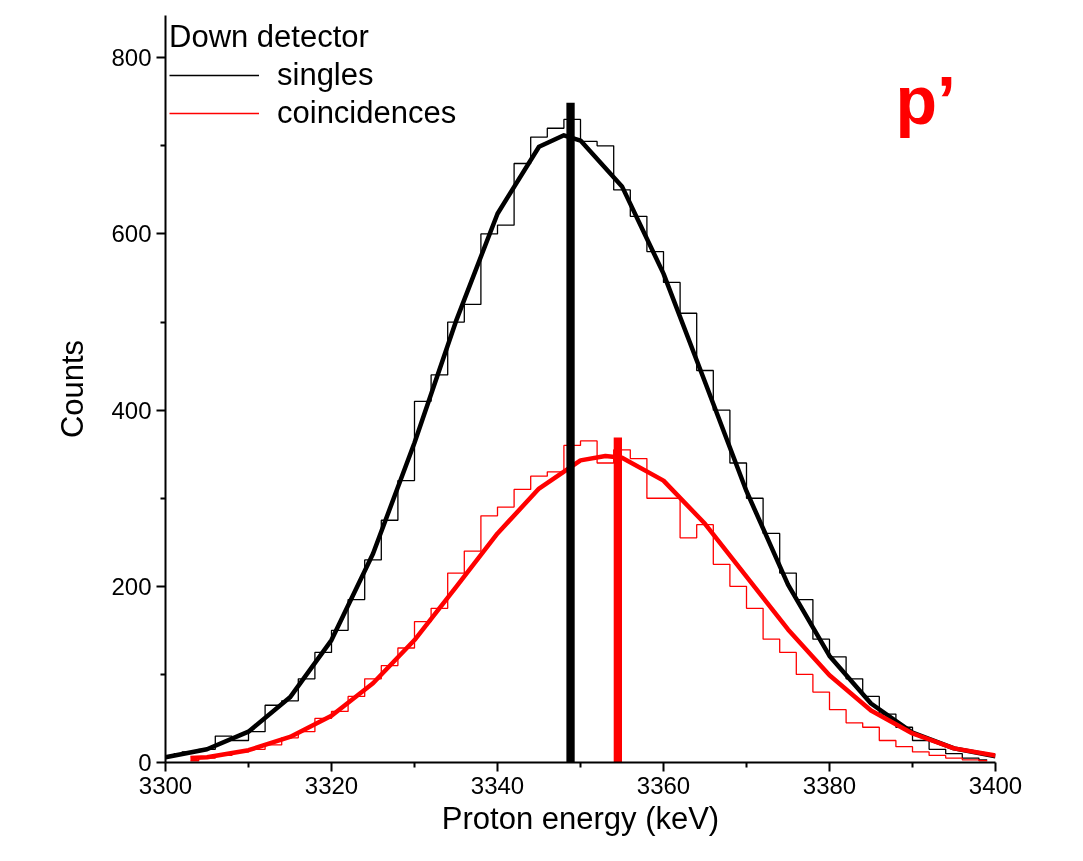  Describe the element at coordinates (131, 586) in the screenshot. I see `y-tick-label: 200` at that location.